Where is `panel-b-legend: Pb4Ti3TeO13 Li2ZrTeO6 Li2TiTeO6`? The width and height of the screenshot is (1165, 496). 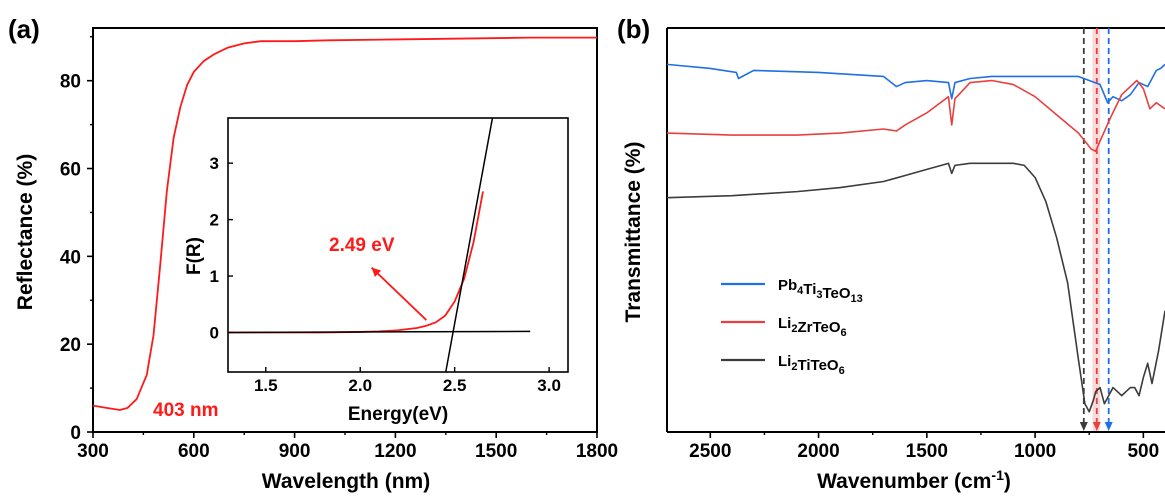 panel-b-legend: Pb4Ti3TeO13 Li2ZrTeO6 Li2TiTeO6 is located at coordinates (792, 327).